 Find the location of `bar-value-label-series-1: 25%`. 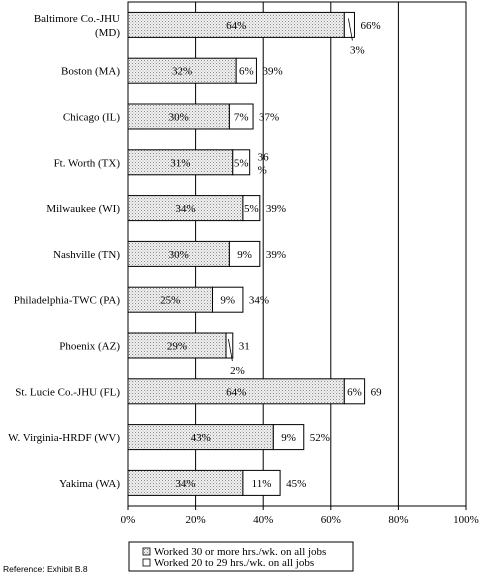

bar-value-label-series-1: 25% is located at coordinates (170, 301).